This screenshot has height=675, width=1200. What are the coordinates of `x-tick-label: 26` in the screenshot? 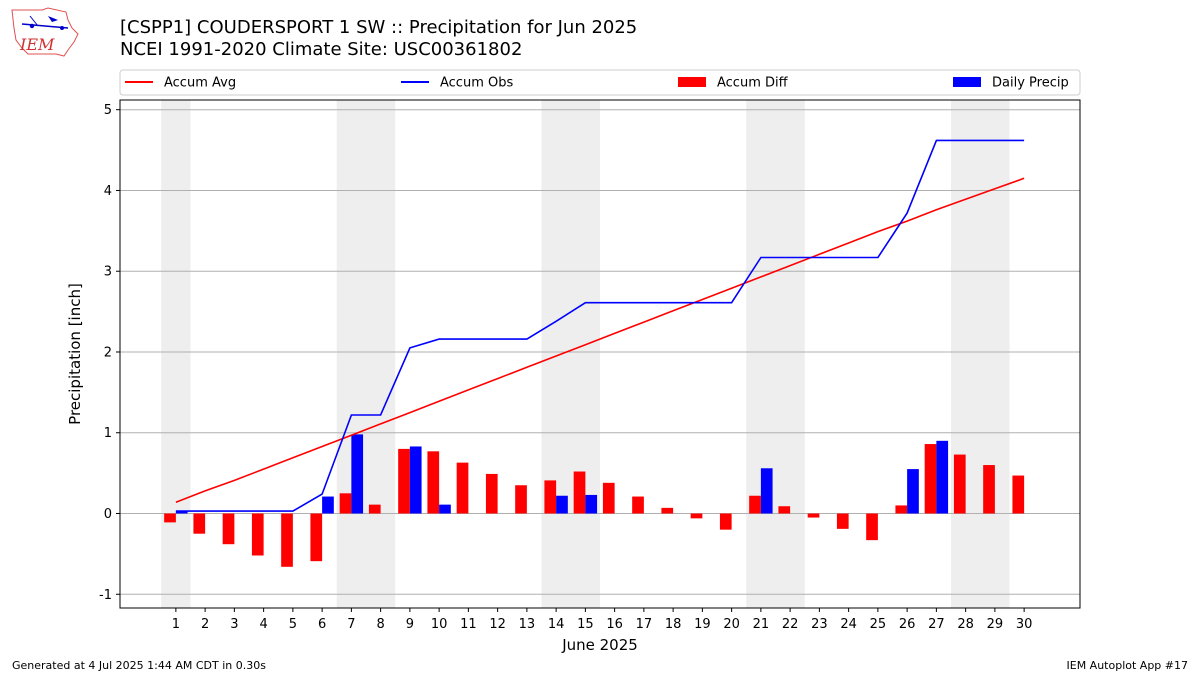 It's located at (907, 624).